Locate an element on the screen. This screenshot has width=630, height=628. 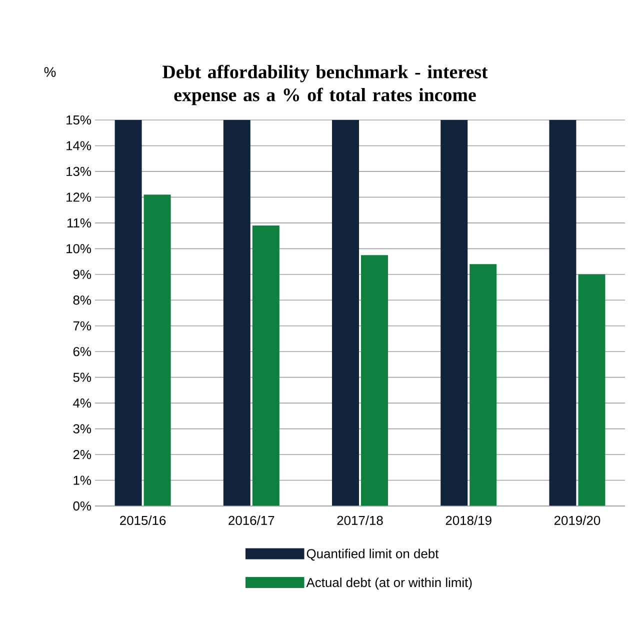
legend-label: Actual debt (at or within limit) is located at coordinates (389, 584).